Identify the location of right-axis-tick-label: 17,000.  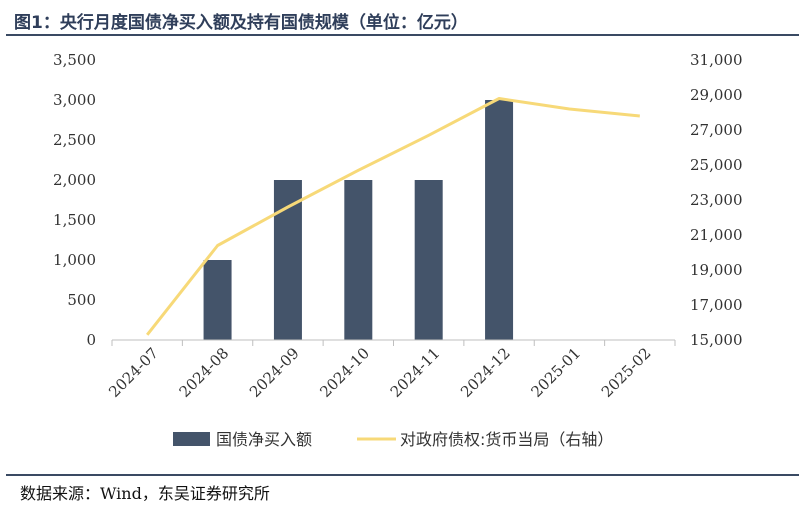
(716, 305).